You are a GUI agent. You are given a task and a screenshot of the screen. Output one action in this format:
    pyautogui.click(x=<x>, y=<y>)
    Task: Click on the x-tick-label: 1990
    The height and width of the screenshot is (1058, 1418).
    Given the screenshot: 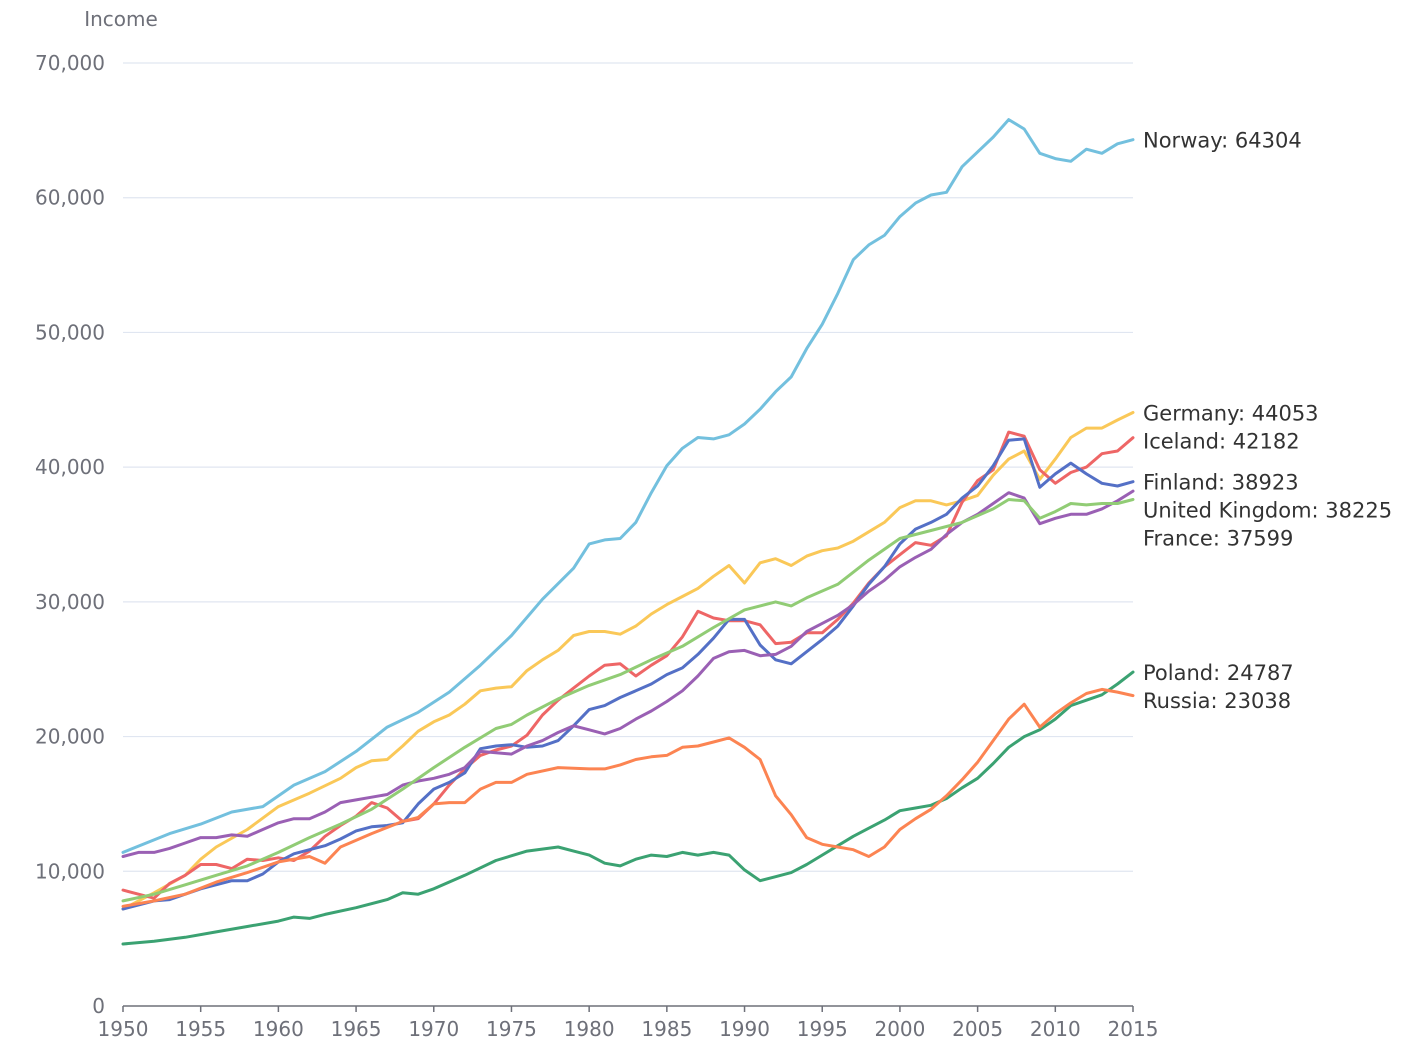 What is the action you would take?
    pyautogui.click(x=744, y=1029)
    